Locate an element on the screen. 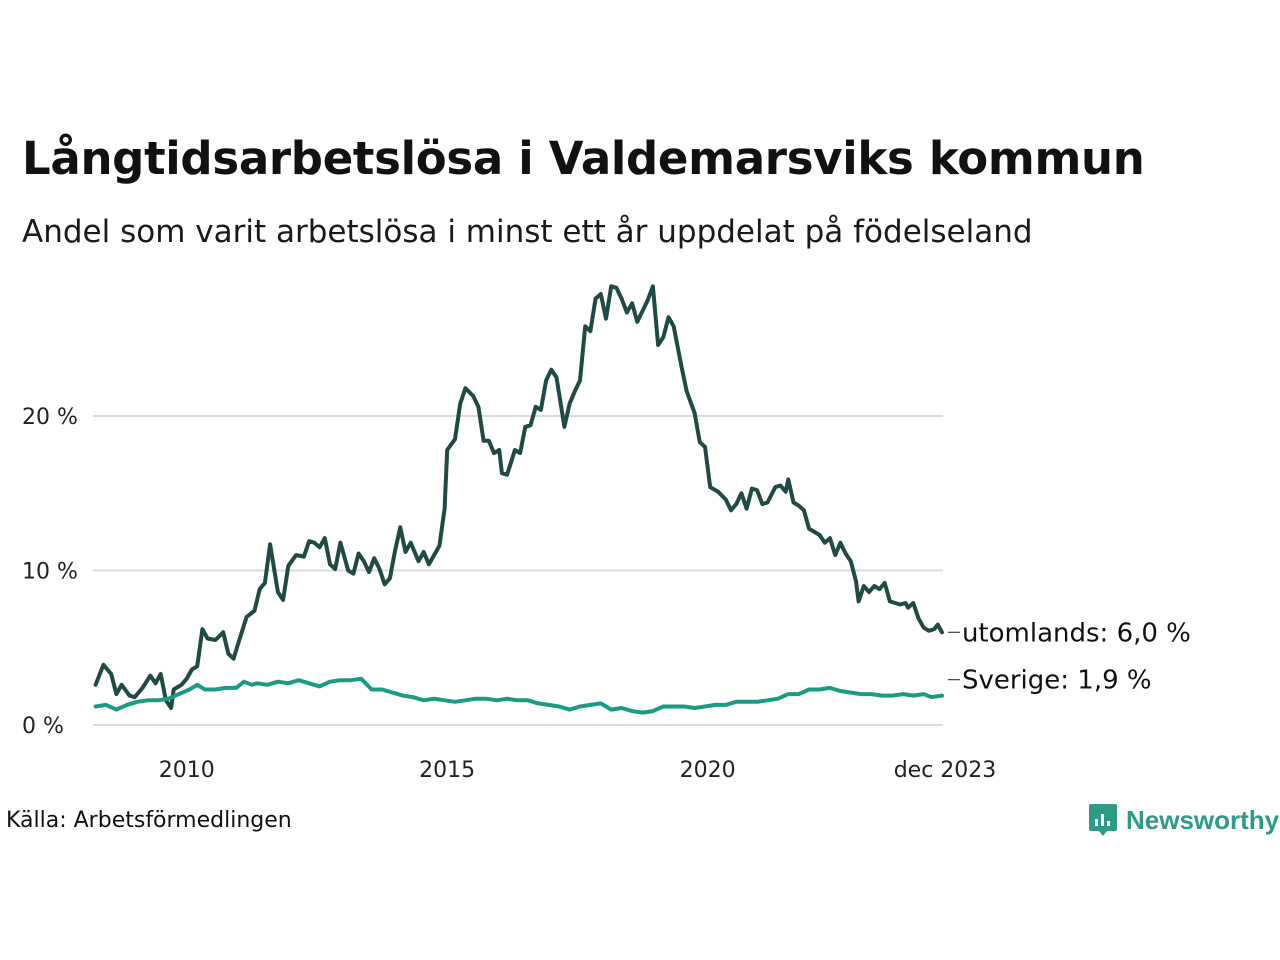 The image size is (1280, 960). end-label-sverige: Sverige: 1,9 % is located at coordinates (1057, 681).